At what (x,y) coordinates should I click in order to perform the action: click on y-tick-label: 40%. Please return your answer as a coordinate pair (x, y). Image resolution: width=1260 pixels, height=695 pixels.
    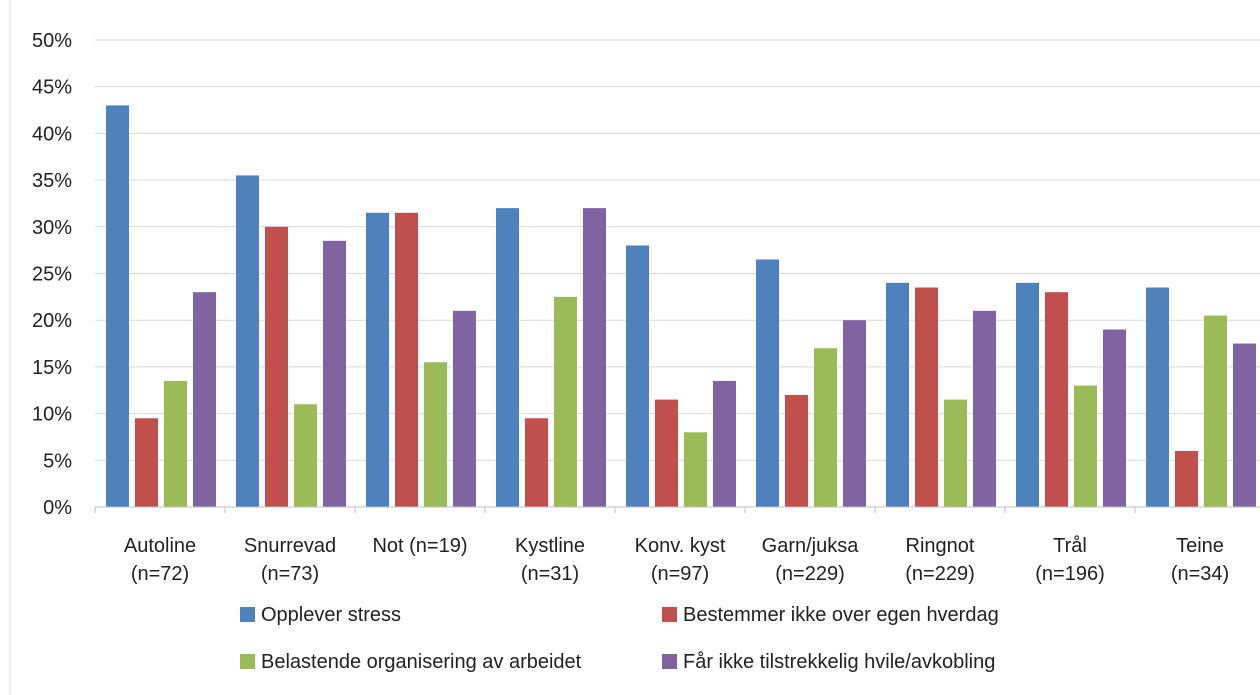
    Looking at the image, I should click on (52, 134).